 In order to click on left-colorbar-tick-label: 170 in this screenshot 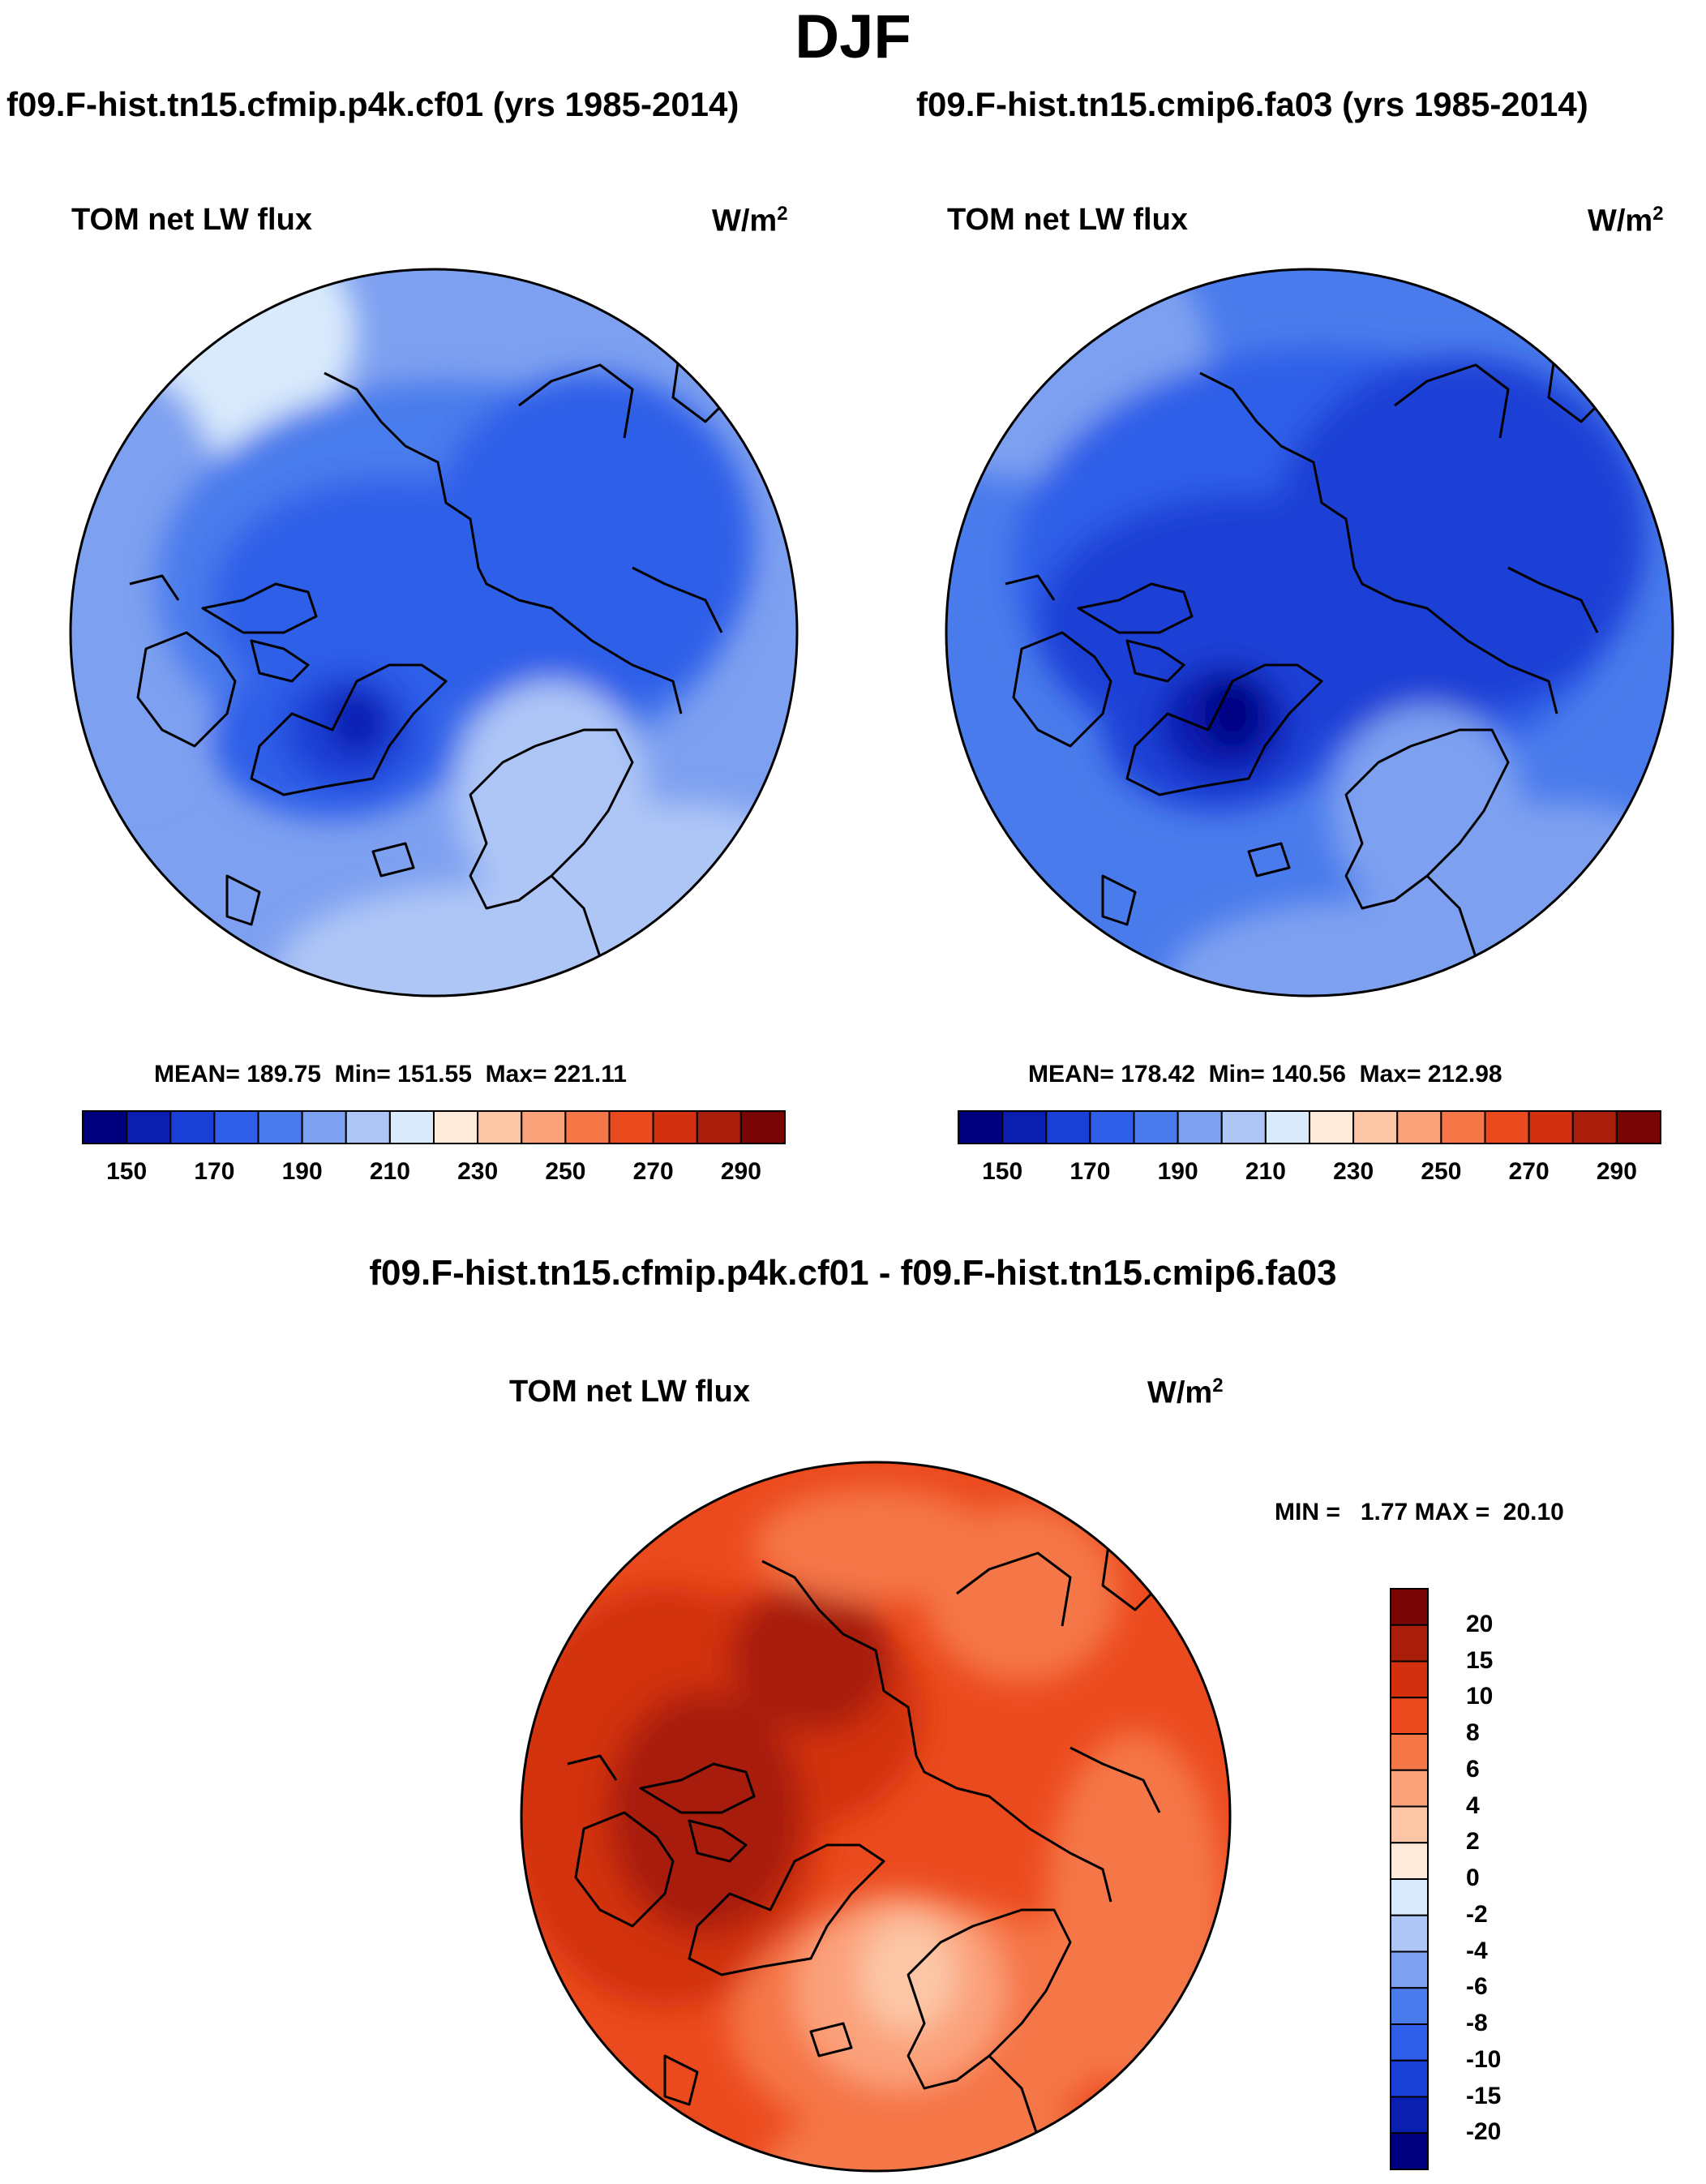, I will do `click(214, 1171)`.